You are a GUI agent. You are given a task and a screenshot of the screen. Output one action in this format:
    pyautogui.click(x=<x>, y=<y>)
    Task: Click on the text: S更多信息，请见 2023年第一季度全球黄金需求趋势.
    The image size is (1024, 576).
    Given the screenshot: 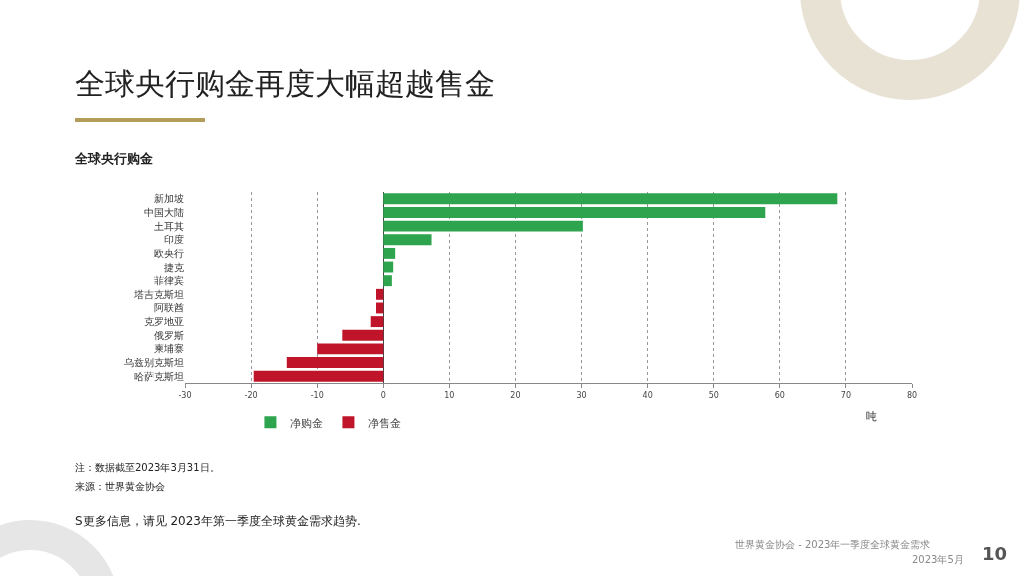 What is the action you would take?
    pyautogui.click(x=218, y=521)
    